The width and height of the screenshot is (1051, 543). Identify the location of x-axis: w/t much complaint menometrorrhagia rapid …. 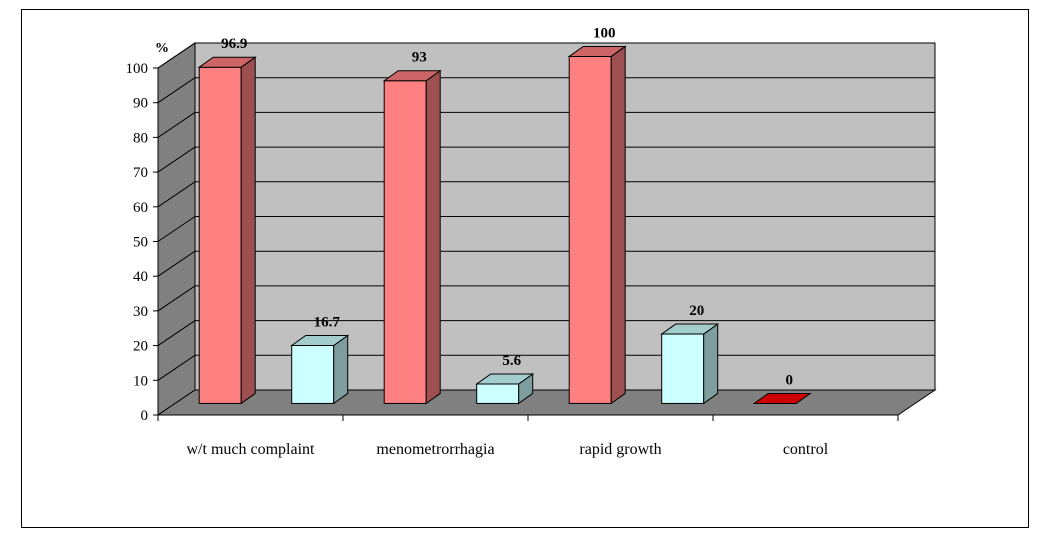
(528, 436).